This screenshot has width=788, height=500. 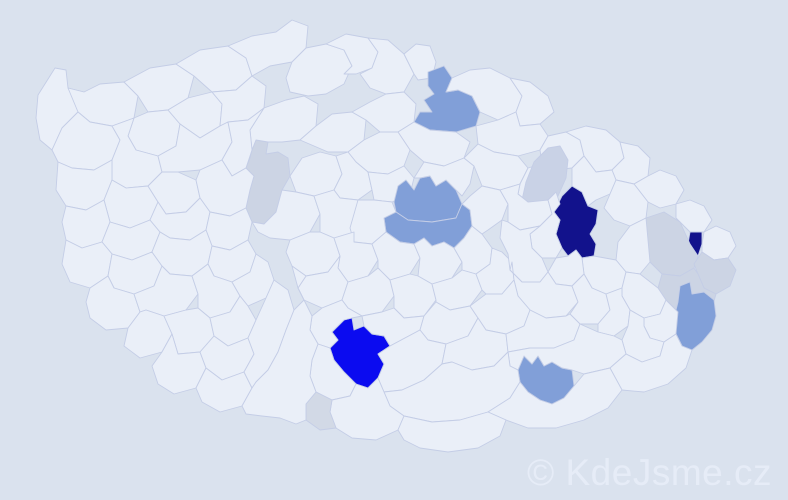 I want to click on watermark-kdejsme: © KdeJsme.cz, so click(x=649, y=472).